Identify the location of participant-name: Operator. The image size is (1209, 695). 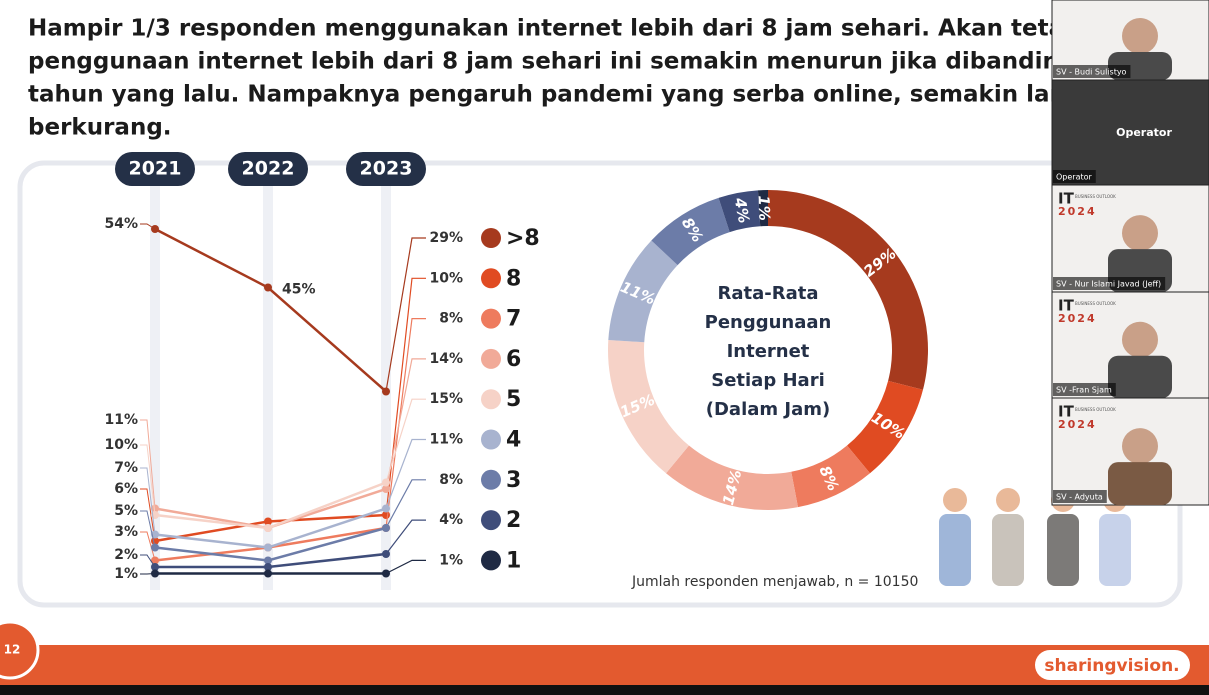
(1074, 177).